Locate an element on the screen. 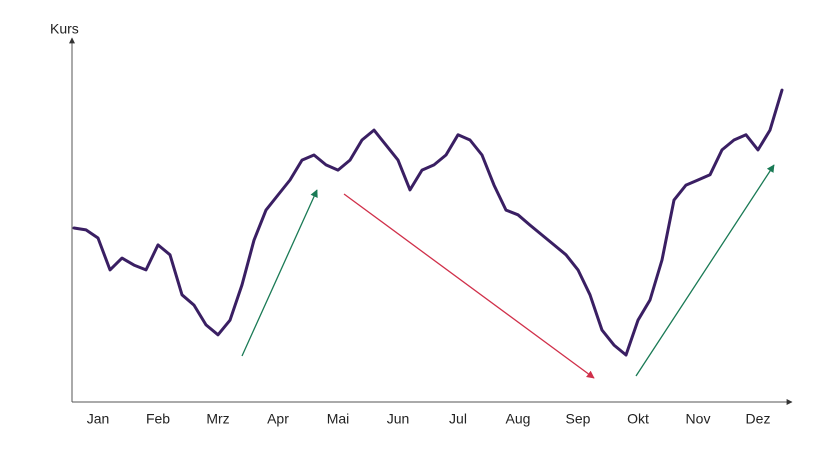 This screenshot has height=454, width=840. x-tick-label: Feb is located at coordinates (158, 419).